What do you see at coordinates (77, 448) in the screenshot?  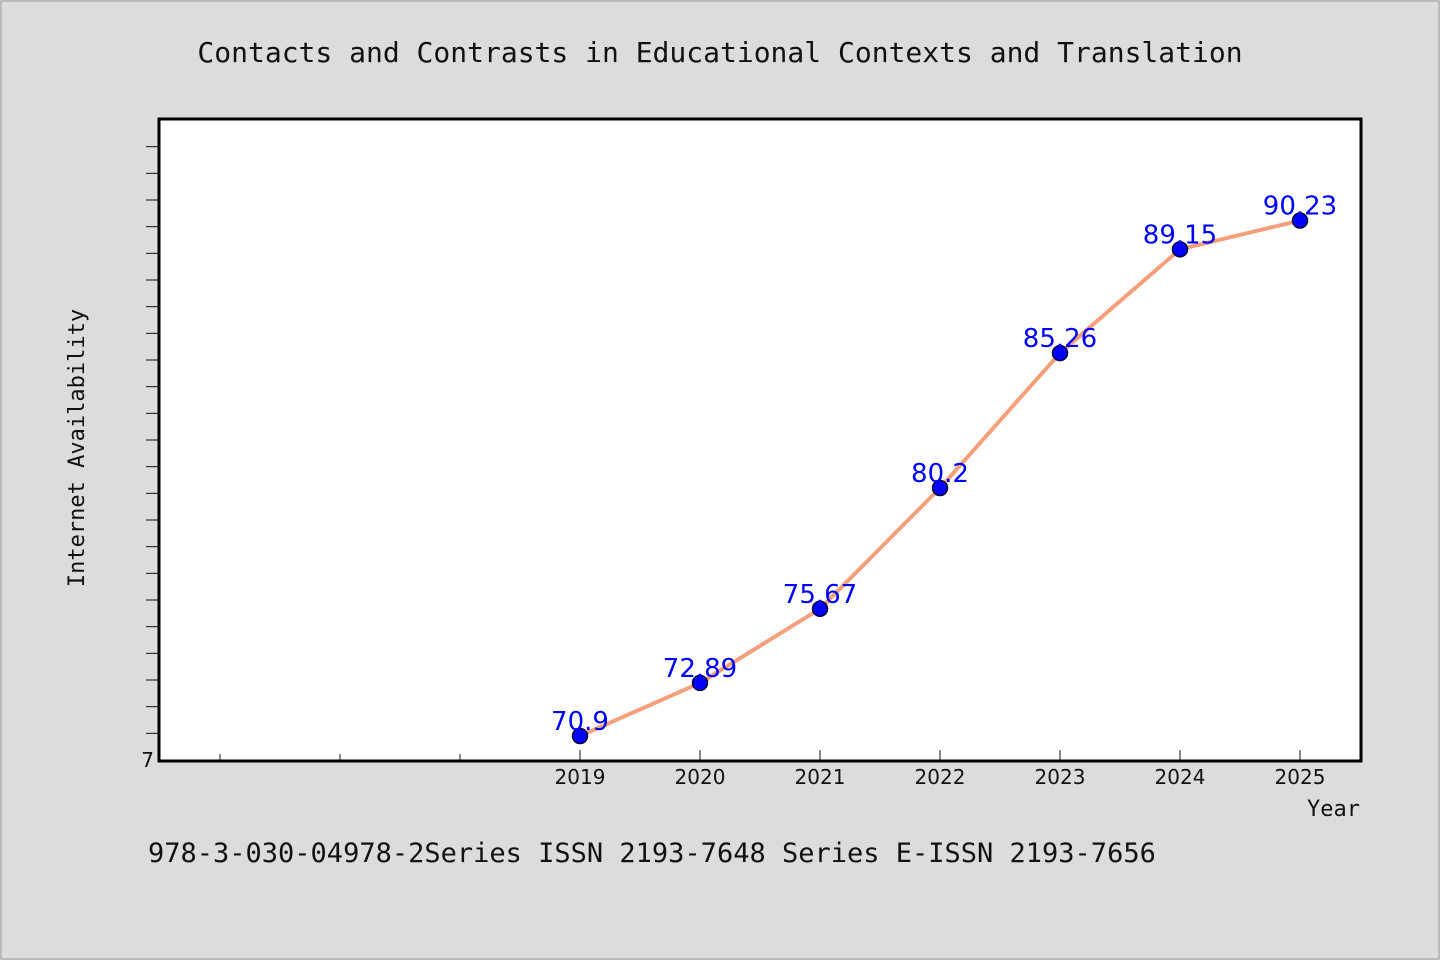 I see `y-axis-label: Internet Availability` at bounding box center [77, 448].